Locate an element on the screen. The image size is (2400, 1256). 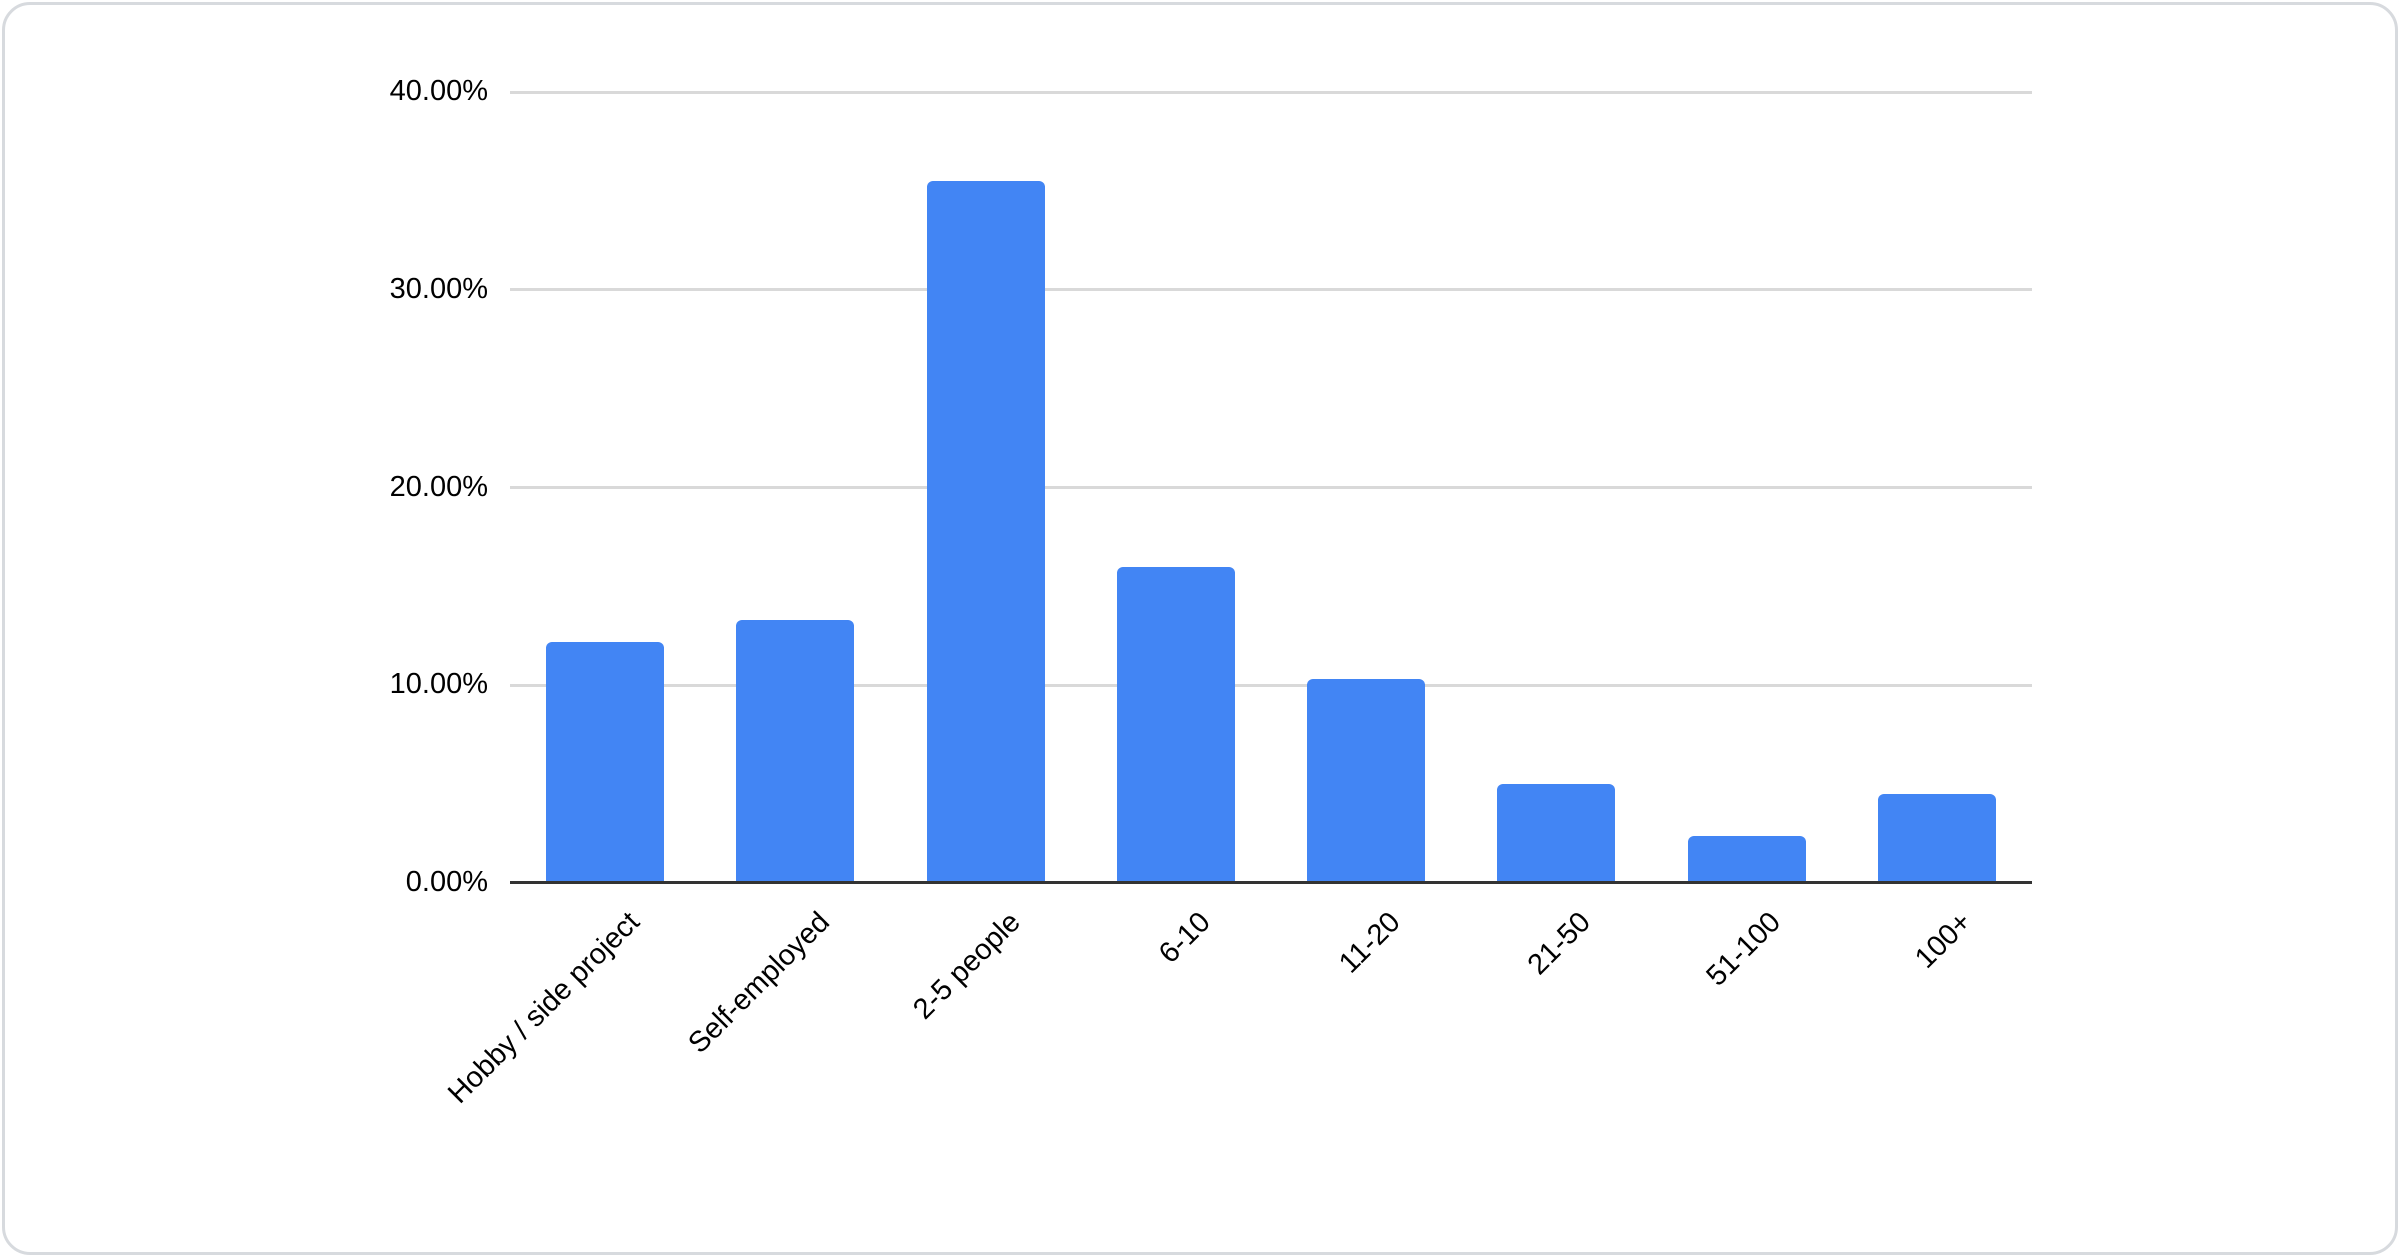
y-axis-tick-label: 40.00% is located at coordinates (438, 90).